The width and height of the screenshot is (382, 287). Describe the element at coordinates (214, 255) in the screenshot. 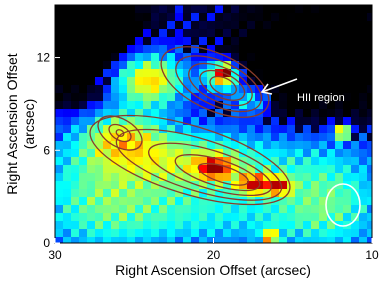

I see `x-tick-label: 20` at that location.